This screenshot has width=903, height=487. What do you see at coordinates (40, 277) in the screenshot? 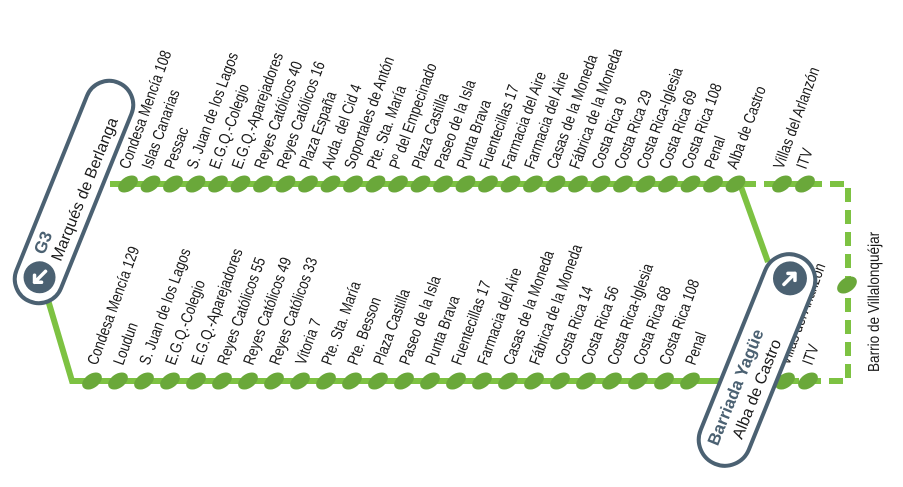
I see `arrow-down-left-icon` at bounding box center [40, 277].